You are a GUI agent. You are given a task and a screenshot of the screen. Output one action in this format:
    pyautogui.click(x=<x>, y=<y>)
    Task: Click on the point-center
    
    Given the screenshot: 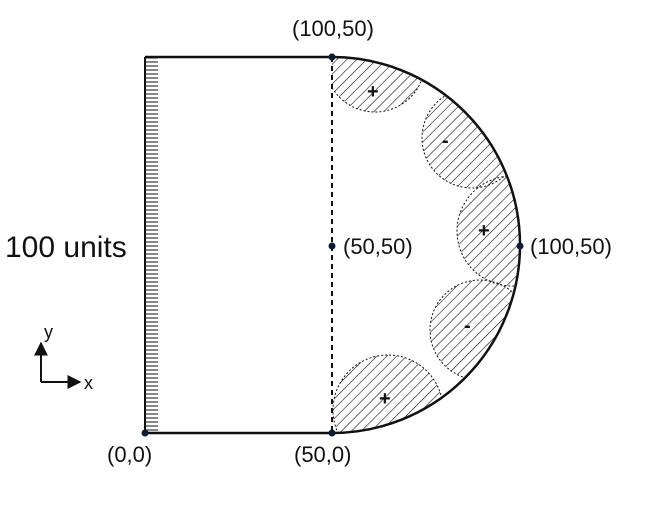 What is the action you would take?
    pyautogui.click(x=332, y=246)
    